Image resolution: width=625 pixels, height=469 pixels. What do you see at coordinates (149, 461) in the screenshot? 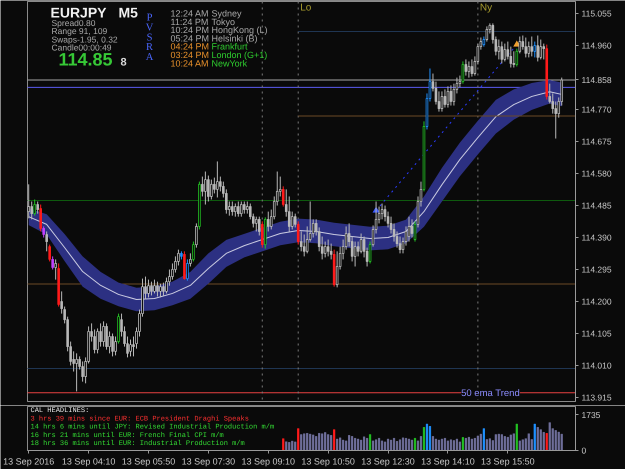
I see `x-tick-label: 13 Sep 05:50` at bounding box center [149, 461].